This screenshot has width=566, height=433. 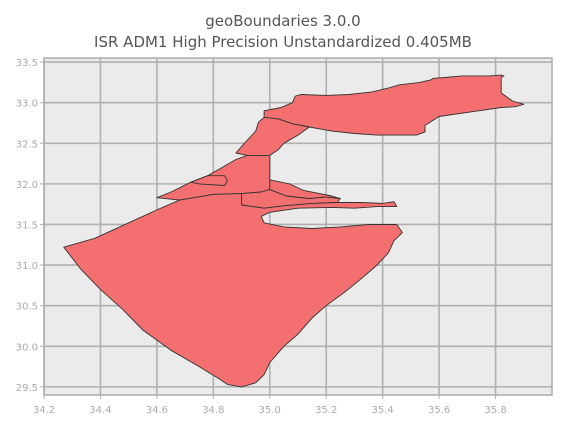 What do you see at coordinates (157, 410) in the screenshot?
I see `x-tick-label: 34.6` at bounding box center [157, 410].